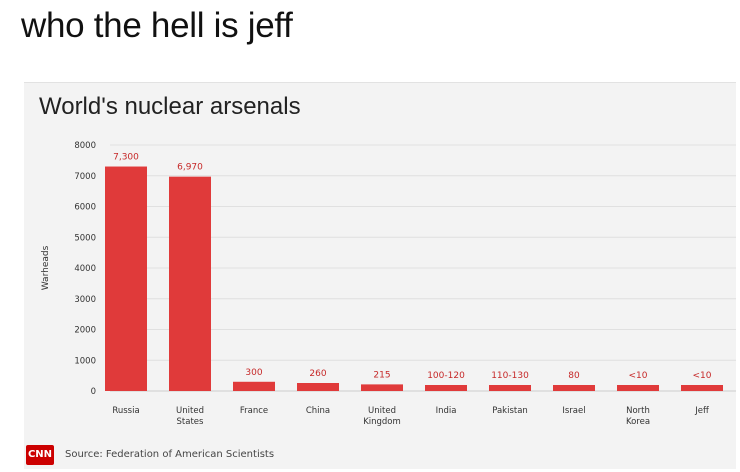  What do you see at coordinates (253, 373) in the screenshot?
I see `data-label: 300` at bounding box center [253, 373].